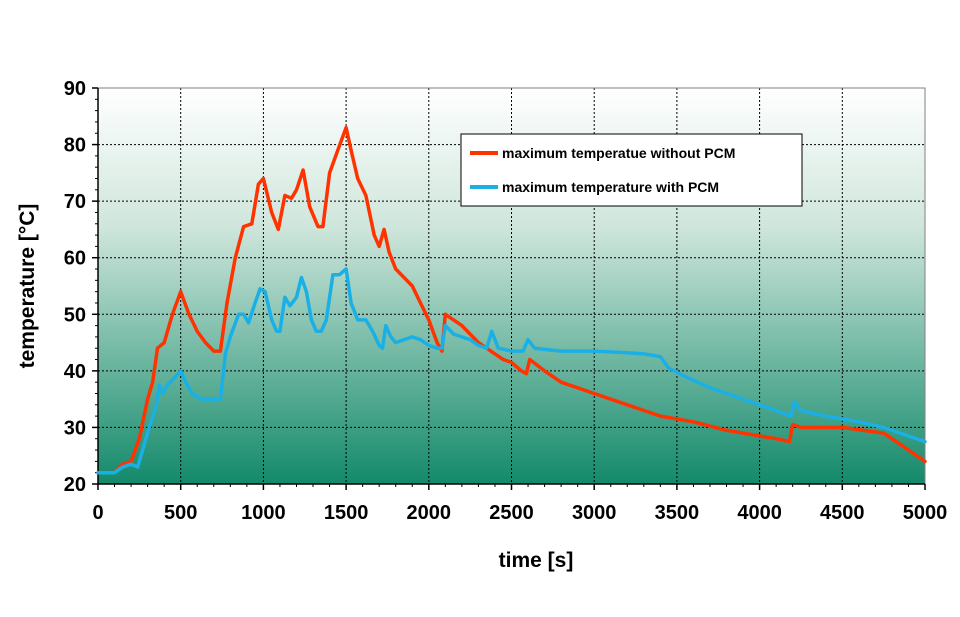 This screenshot has width=960, height=617. I want to click on x-tick-label-3000: 3000, so click(594, 513).